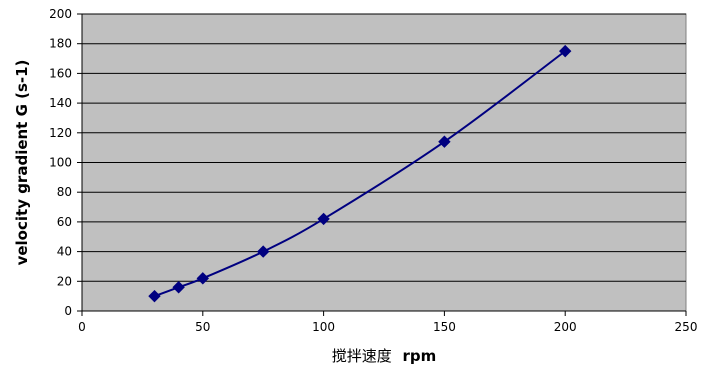 This screenshot has width=701, height=369. What do you see at coordinates (323, 327) in the screenshot?
I see `x-tick-label-100: 100` at bounding box center [323, 327].